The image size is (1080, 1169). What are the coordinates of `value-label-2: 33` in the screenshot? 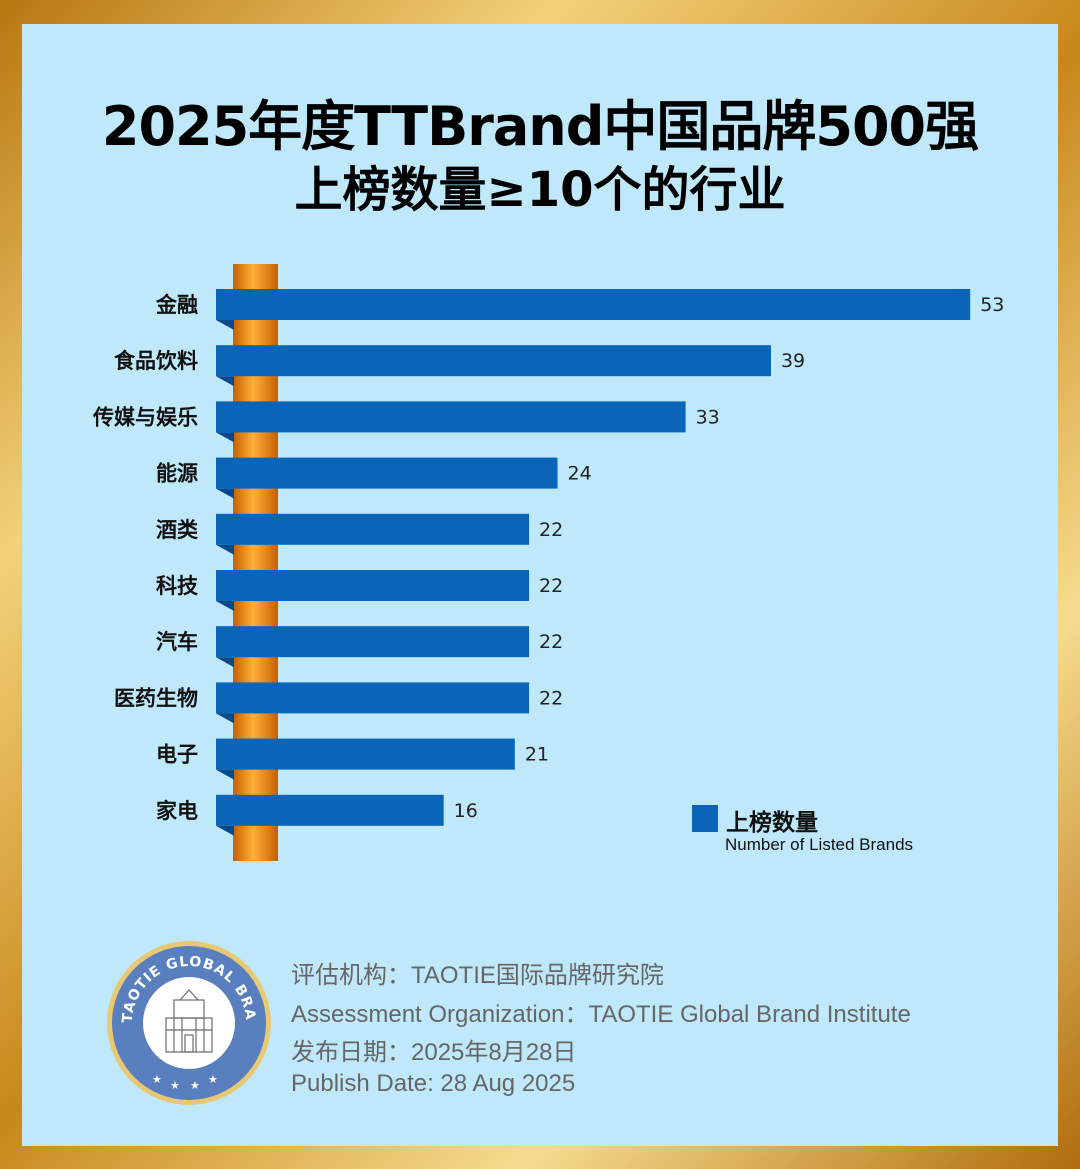 It's located at (708, 417).